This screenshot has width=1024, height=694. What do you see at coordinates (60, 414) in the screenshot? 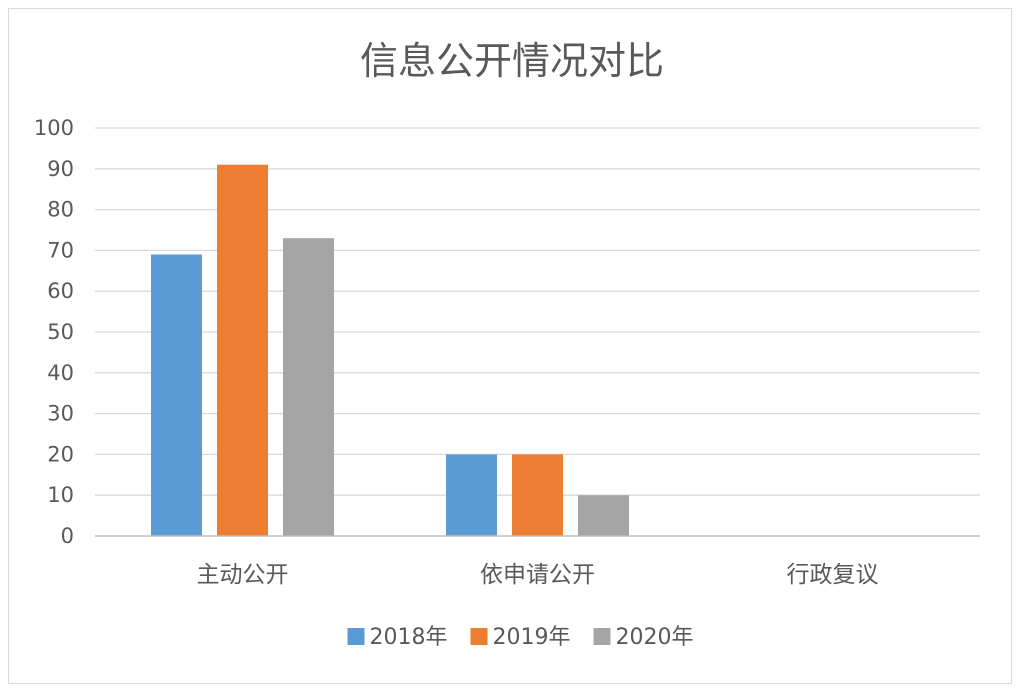
I see `y-tick-label: 30` at bounding box center [60, 414].